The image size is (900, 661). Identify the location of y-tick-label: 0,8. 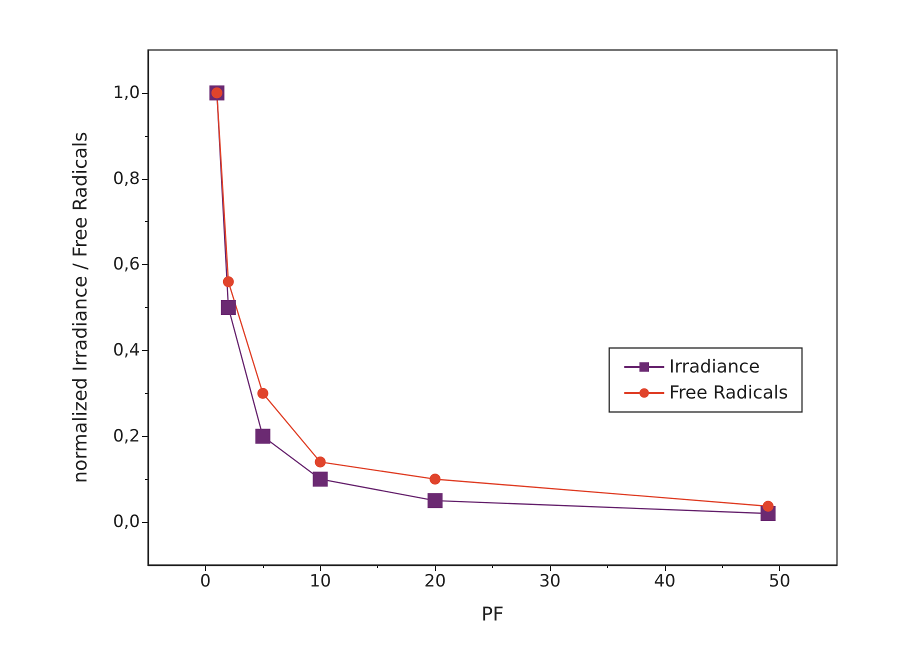
(126, 178).